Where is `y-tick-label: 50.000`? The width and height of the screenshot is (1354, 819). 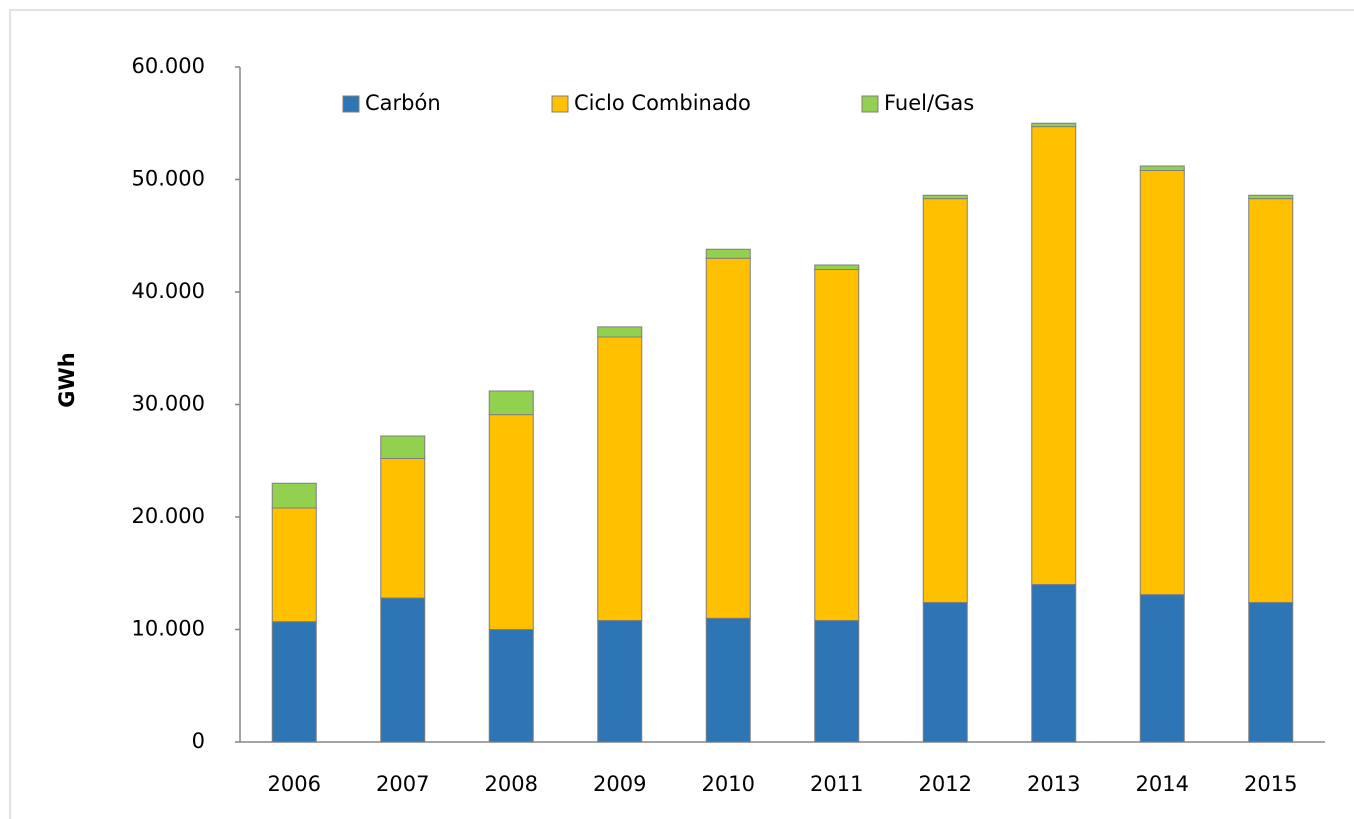 y-tick-label: 50.000 is located at coordinates (168, 179).